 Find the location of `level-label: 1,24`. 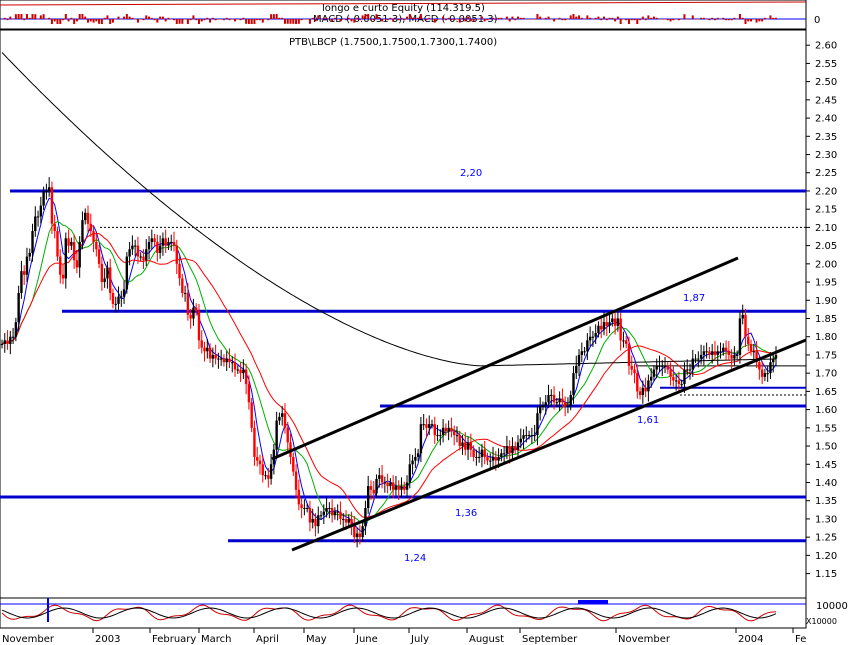

level-label: 1,24 is located at coordinates (415, 558).